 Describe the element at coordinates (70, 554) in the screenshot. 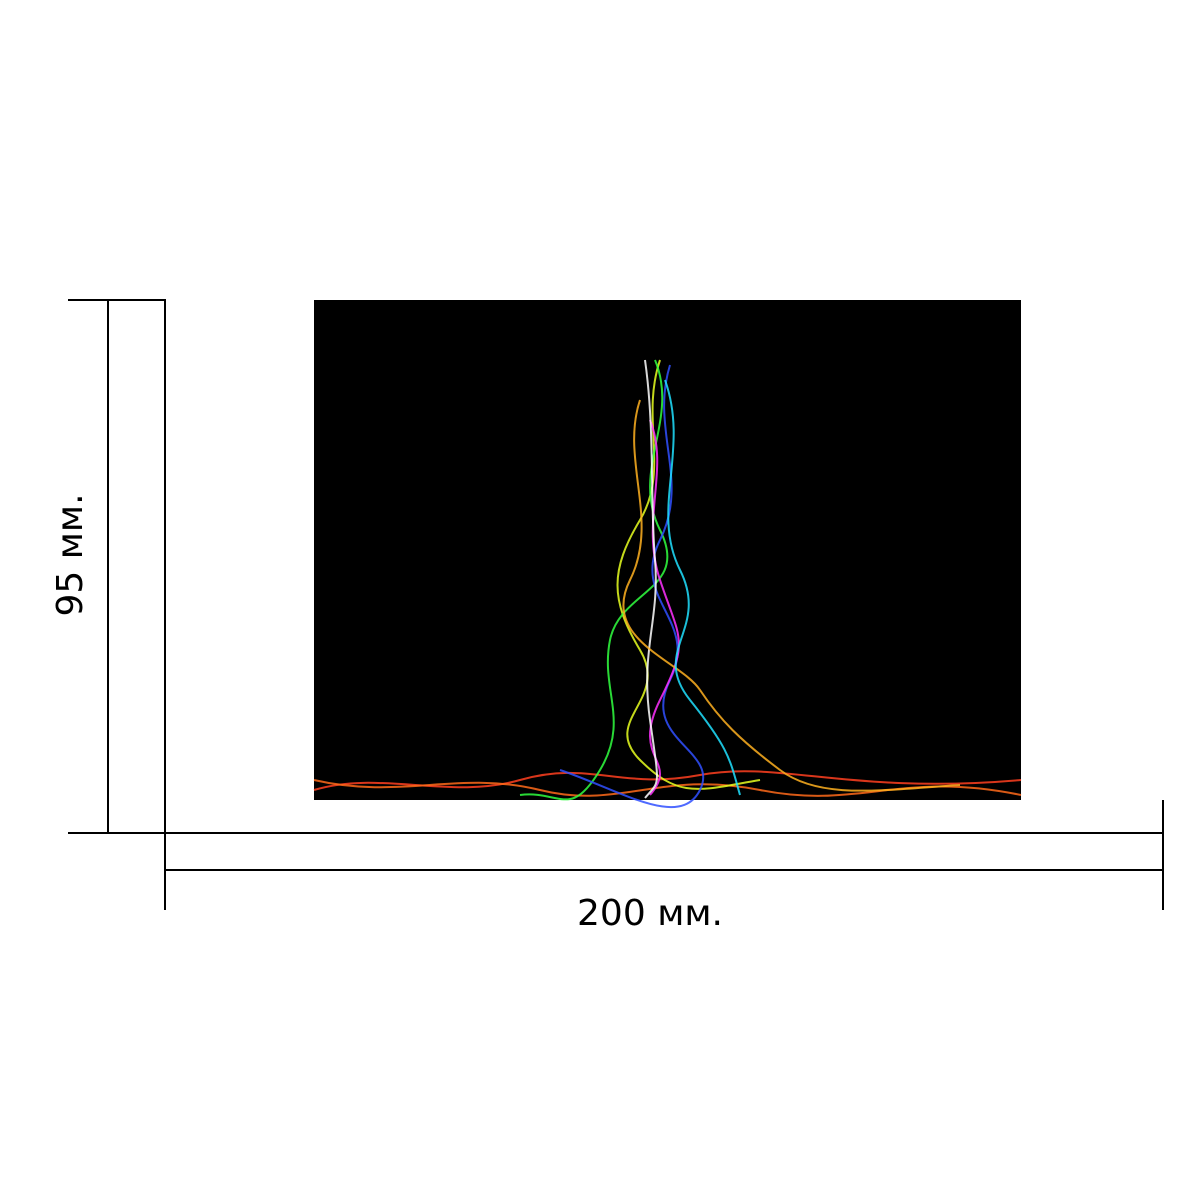

I see `height-label: 95 мм.` at that location.